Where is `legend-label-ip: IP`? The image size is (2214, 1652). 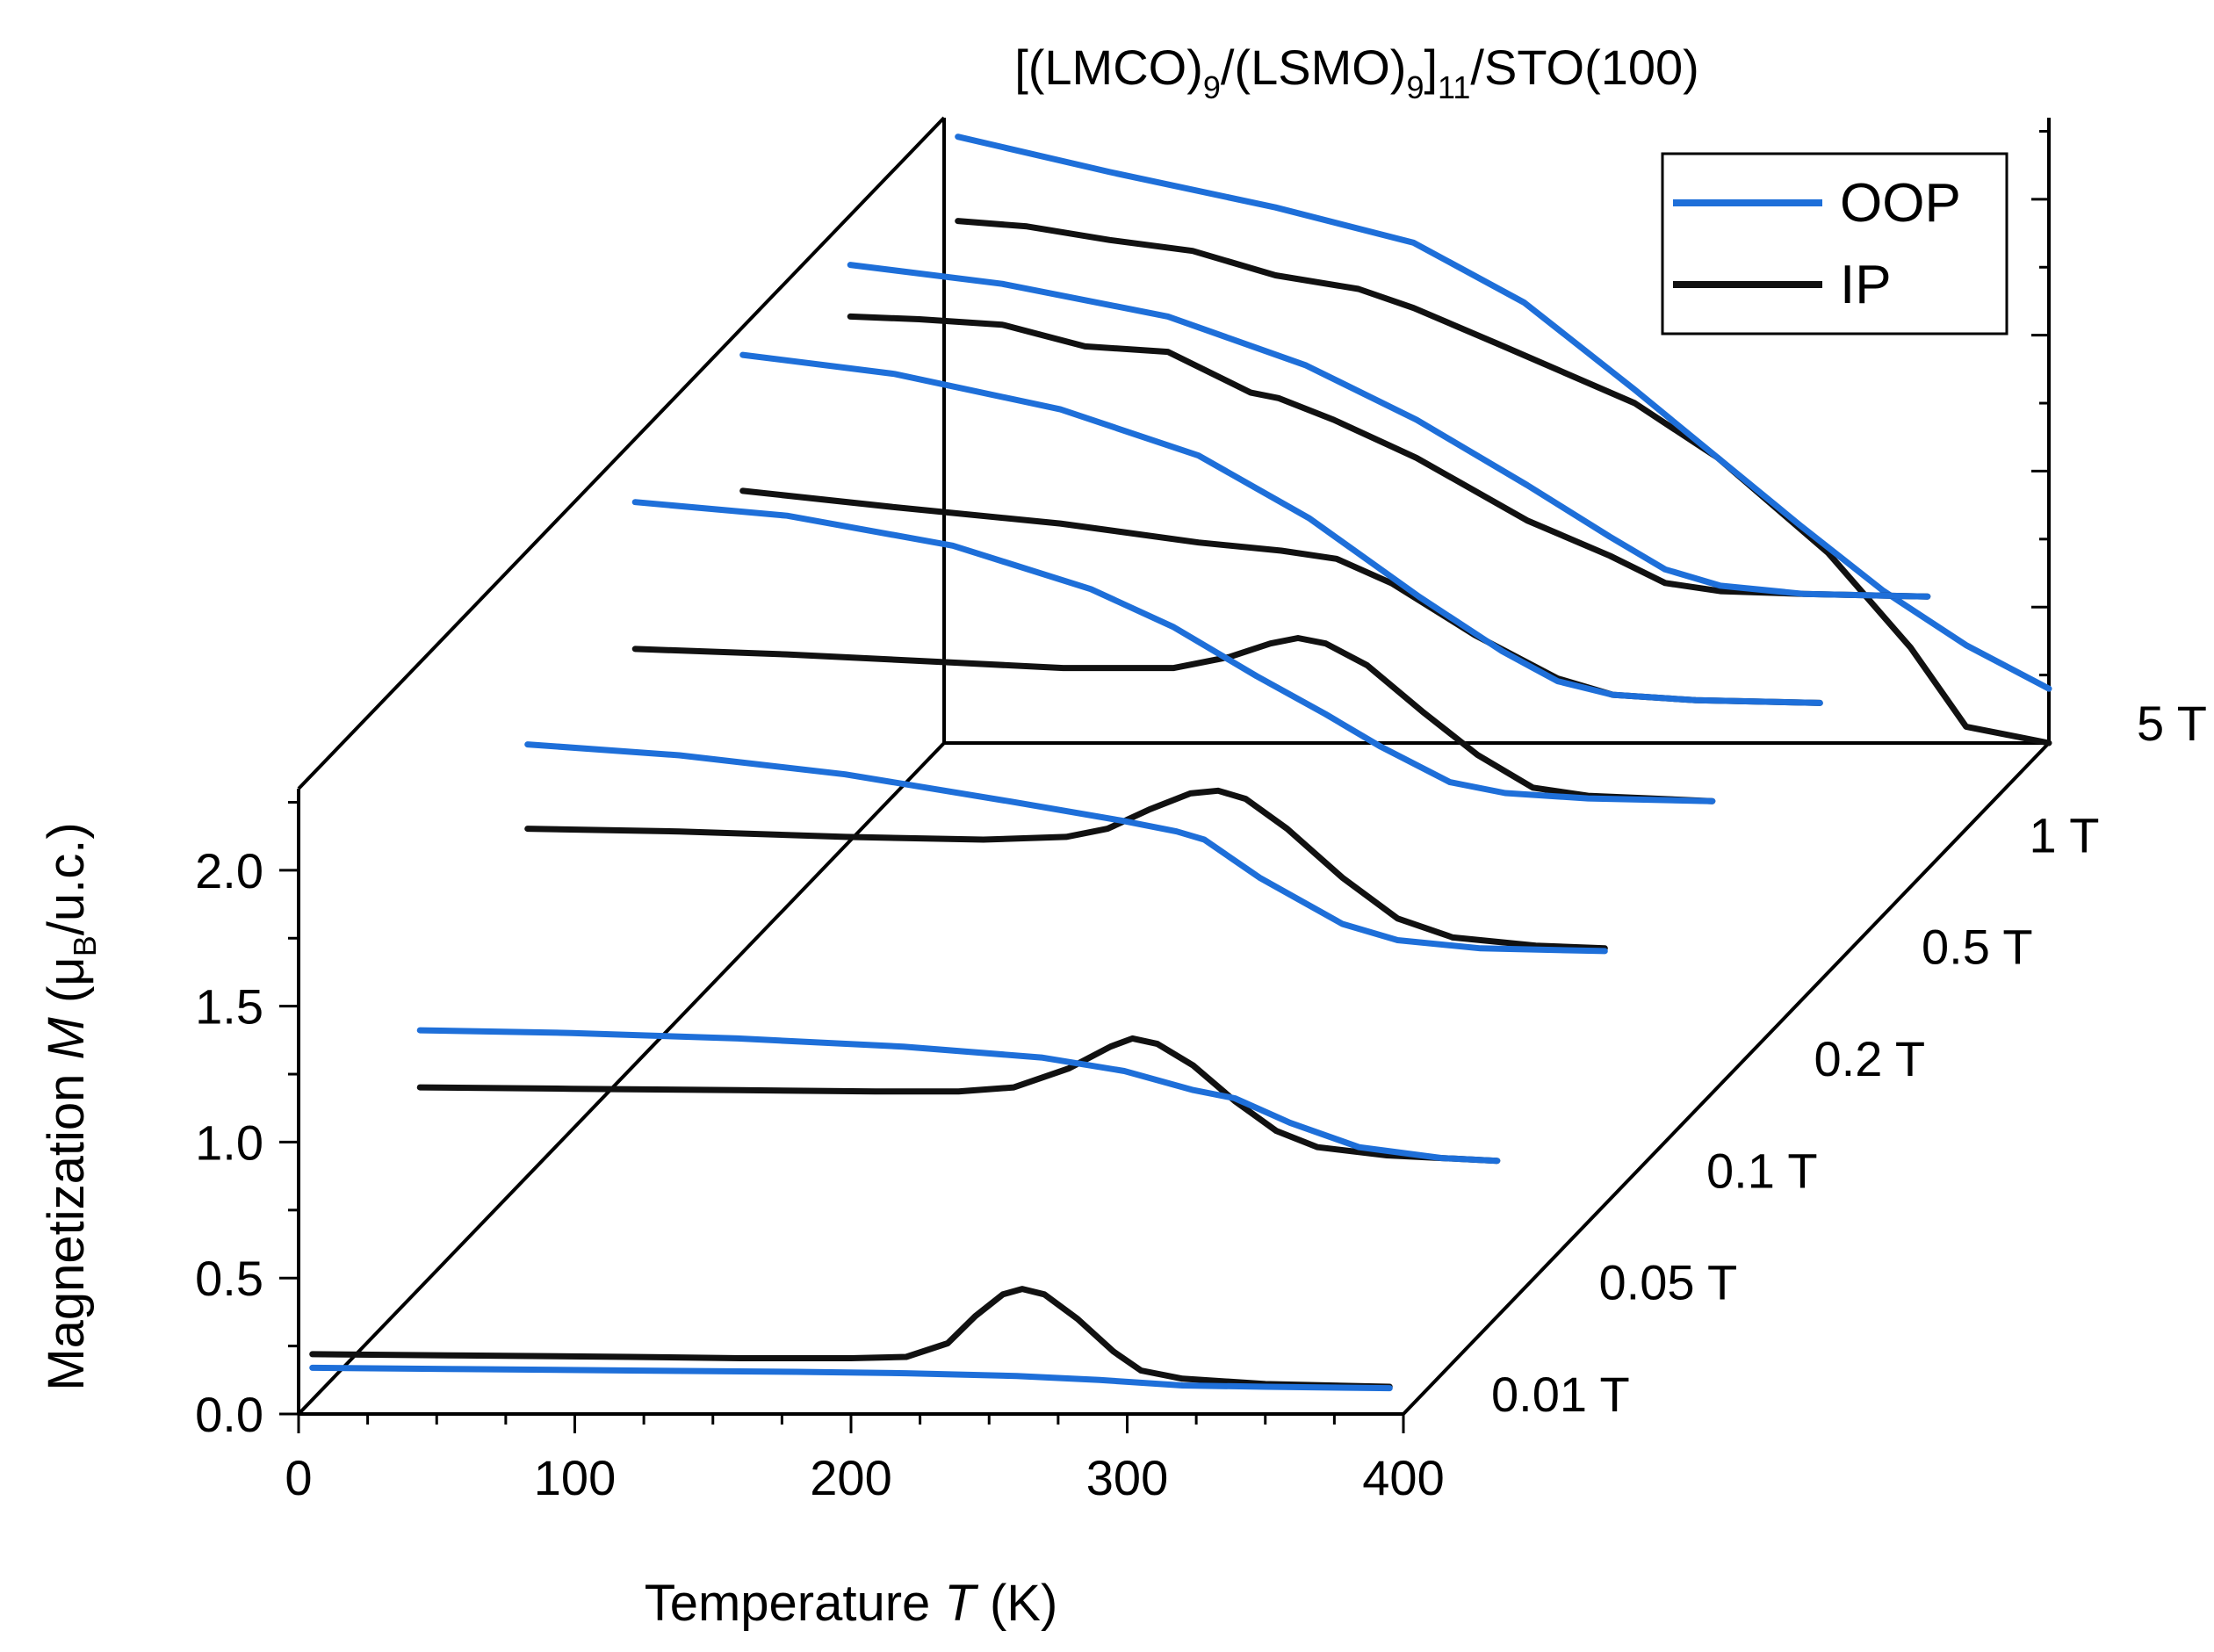 legend-label-ip: IP is located at coordinates (1866, 285).